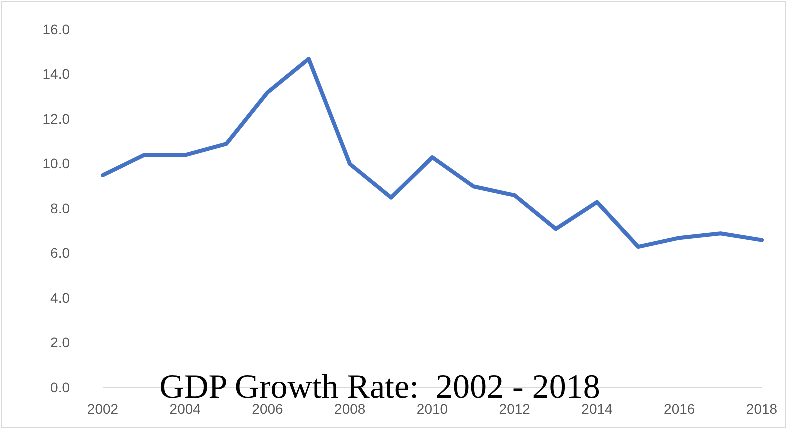 This screenshot has width=788, height=432. I want to click on x-tick-label: 2006, so click(268, 408).